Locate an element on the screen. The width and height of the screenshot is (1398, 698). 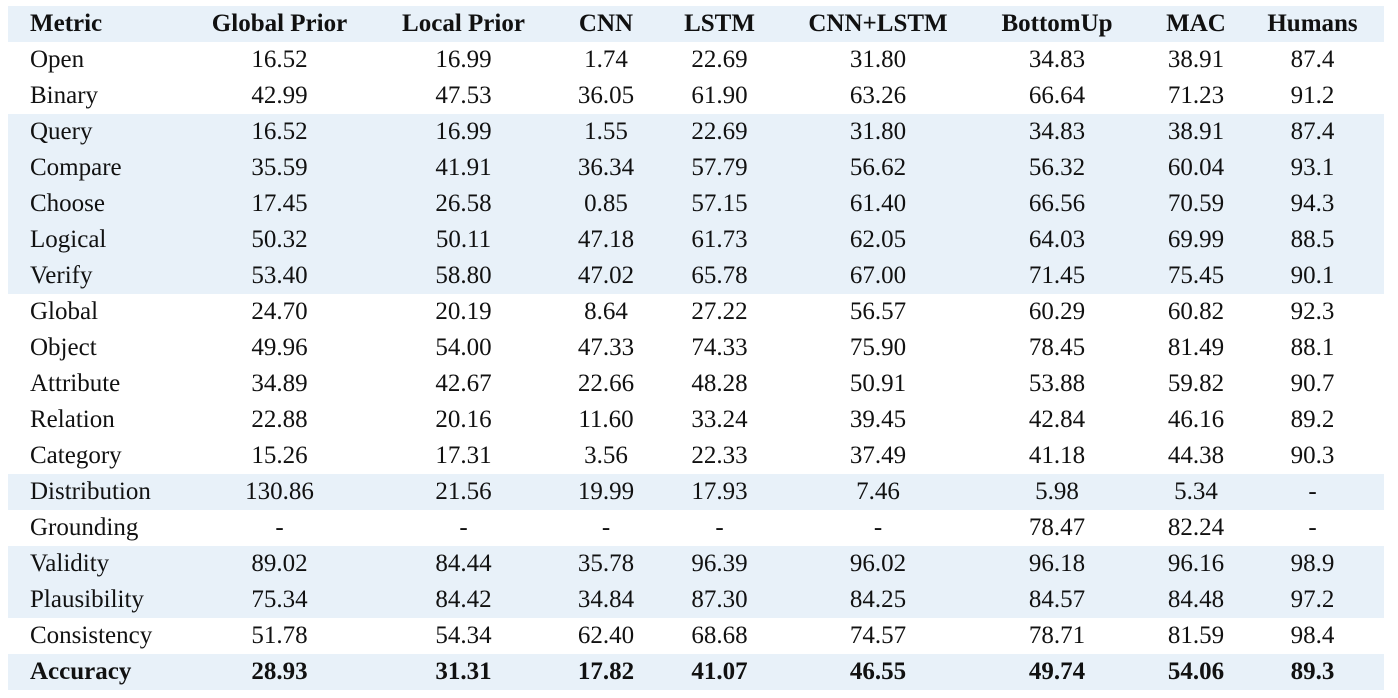
table-cell: 90.3 is located at coordinates (1312, 455).